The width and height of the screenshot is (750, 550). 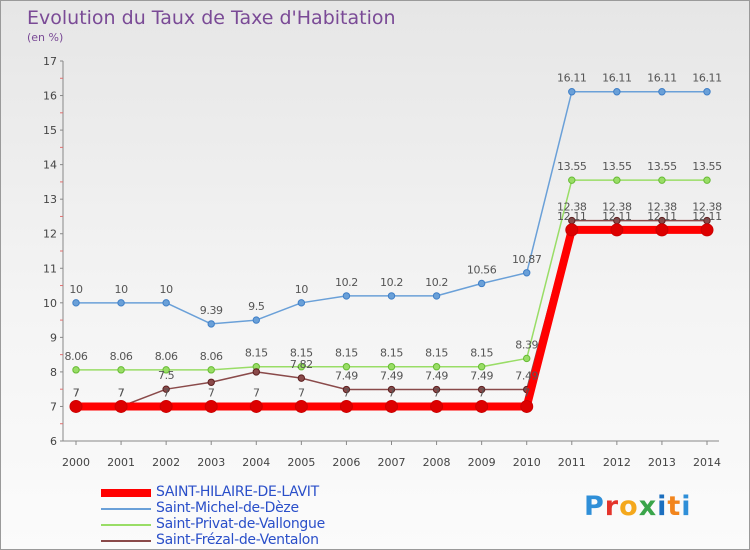 I want to click on data-label: 10.87, so click(x=527, y=259).